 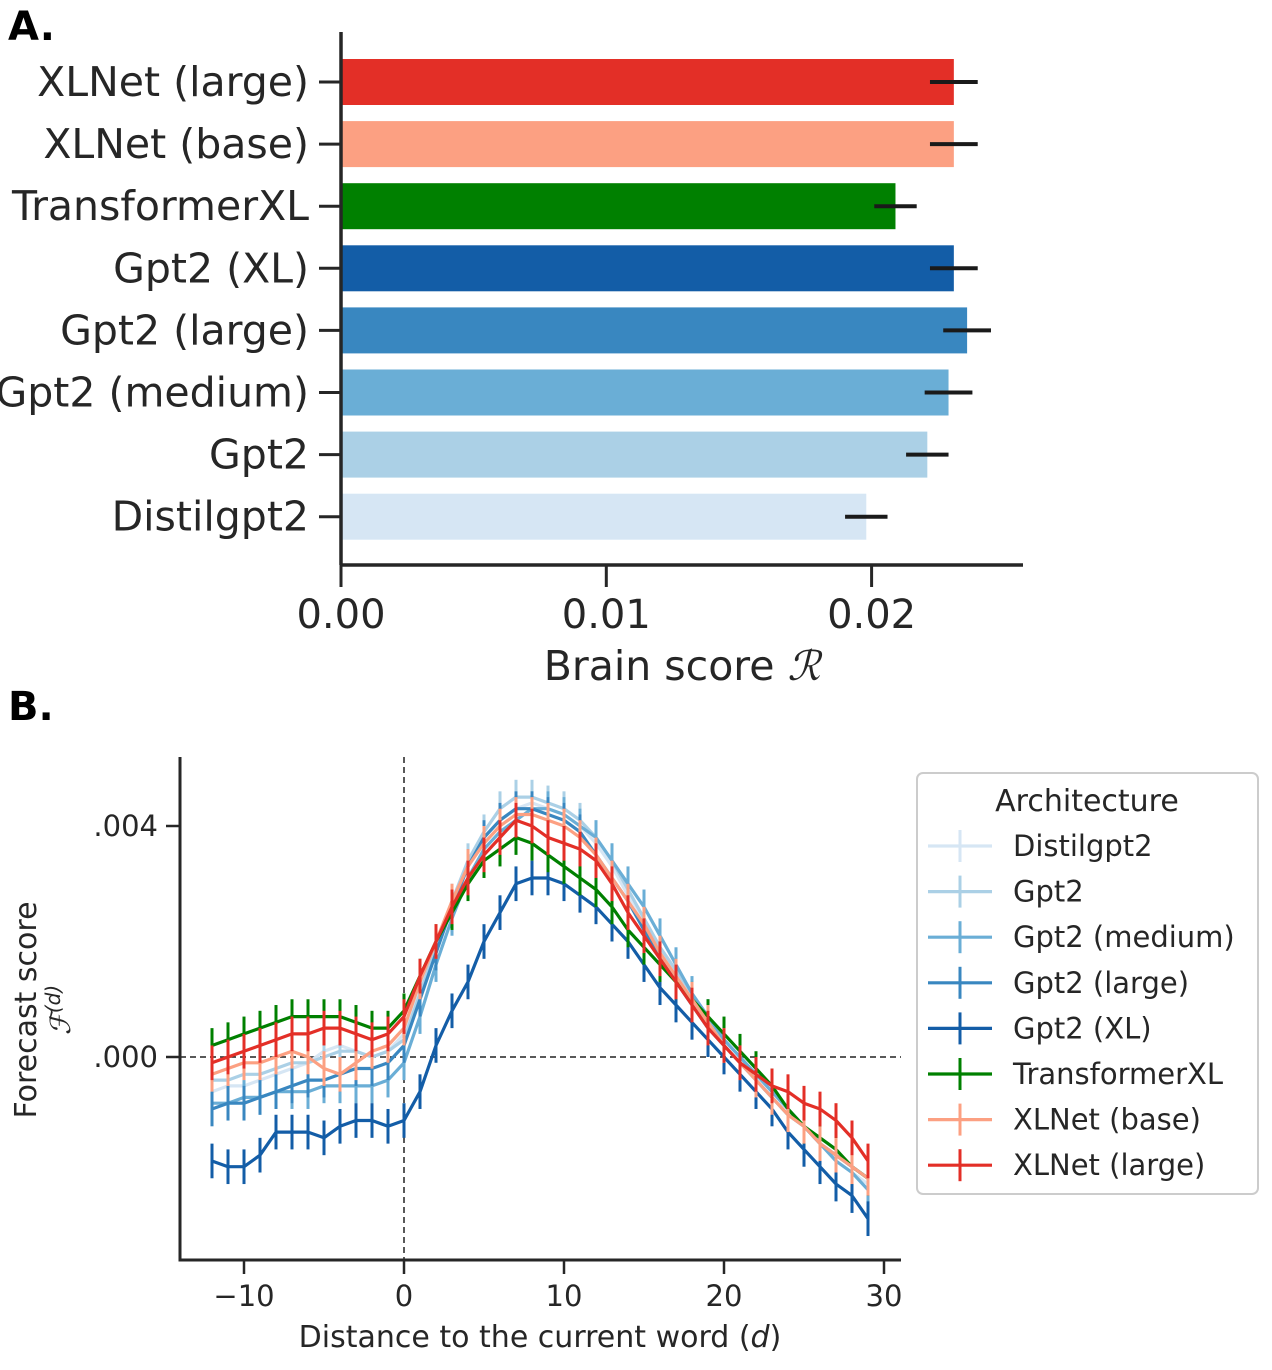 What do you see at coordinates (724, 1296) in the screenshot?
I see `x-tick-label-3: 20` at bounding box center [724, 1296].